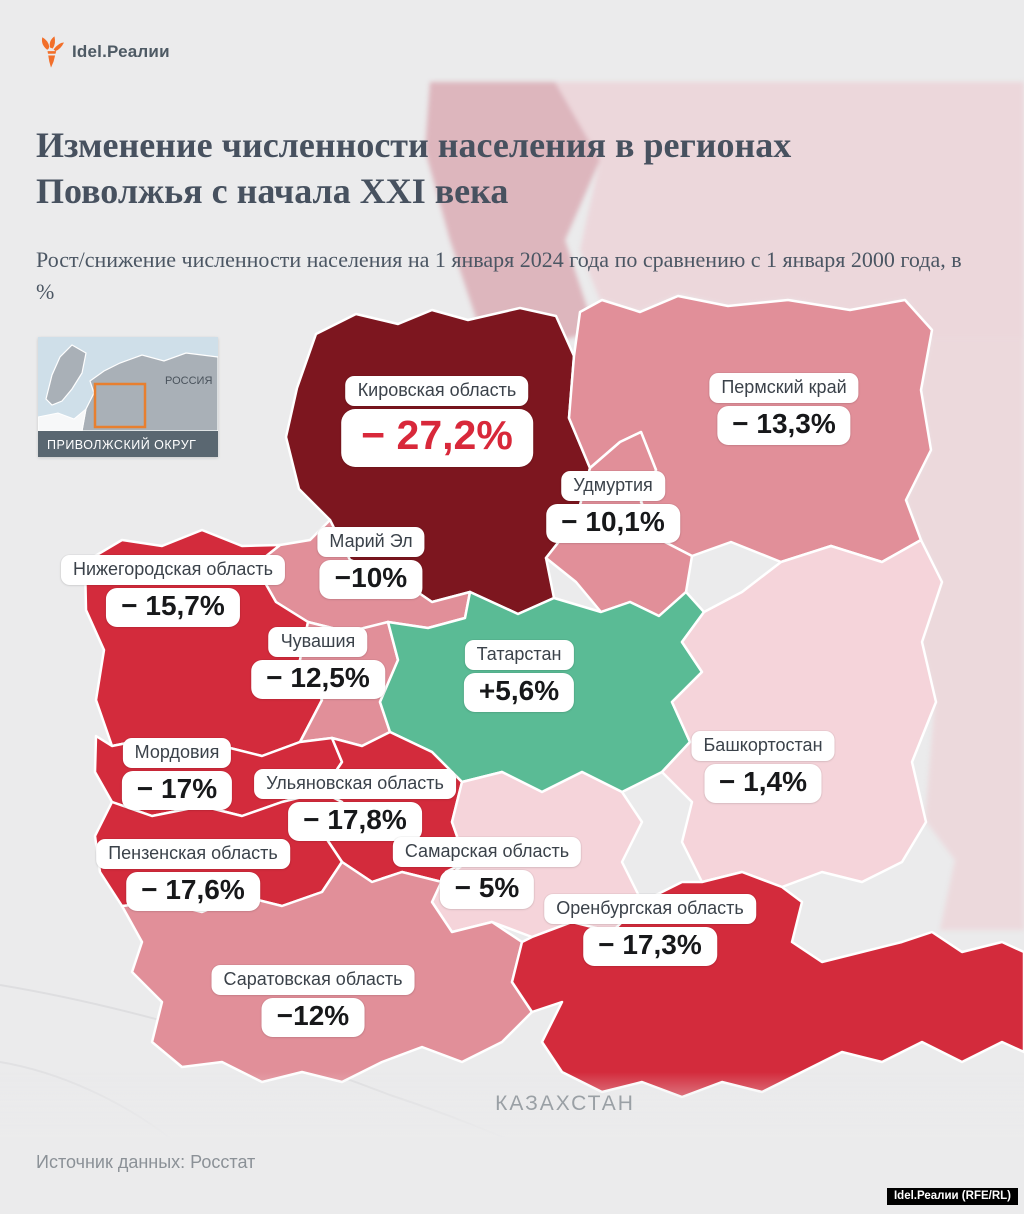 Image resolution: width=1024 pixels, height=1214 pixels. I want to click on map-bottom-fade, so click(512, 1114).